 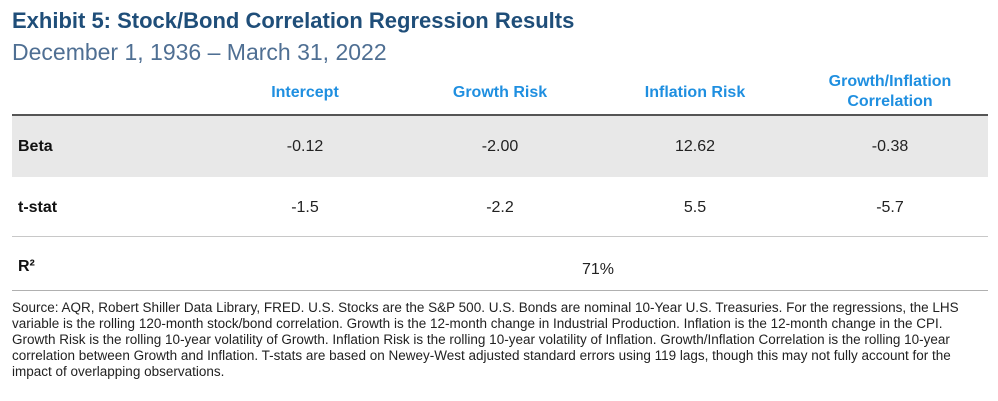 What do you see at coordinates (500, 92) in the screenshot?
I see `column-header-growth-risk: Growth Risk` at bounding box center [500, 92].